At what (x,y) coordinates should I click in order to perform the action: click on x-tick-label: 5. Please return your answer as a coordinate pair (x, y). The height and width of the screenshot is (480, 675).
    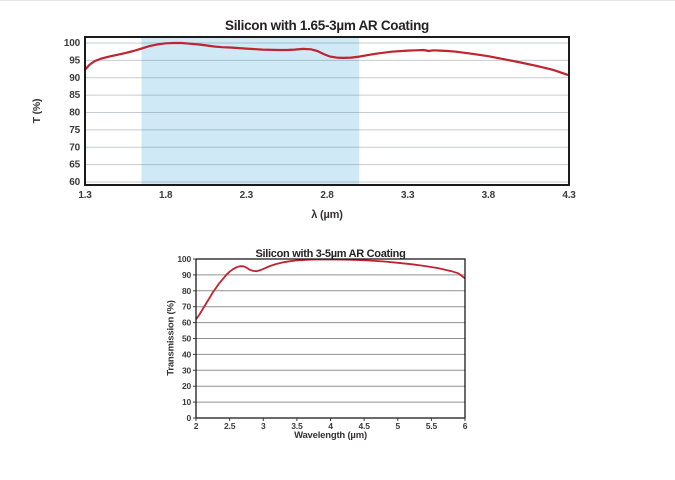
    Looking at the image, I should click on (397, 426).